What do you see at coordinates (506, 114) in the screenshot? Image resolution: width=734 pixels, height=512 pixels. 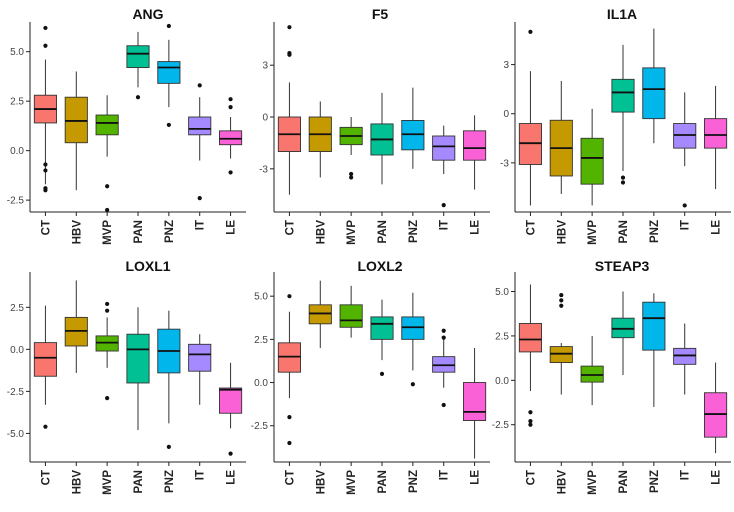 I see `y-tick-label: 0` at bounding box center [506, 114].